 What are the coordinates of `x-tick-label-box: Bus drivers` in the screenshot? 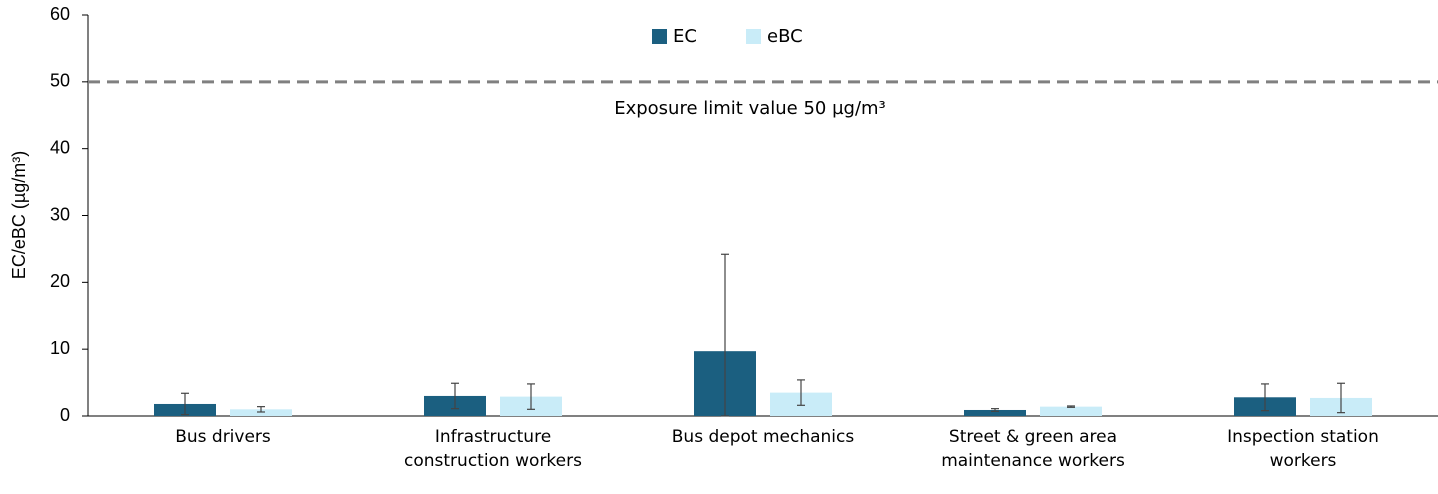 It's located at (223, 437).